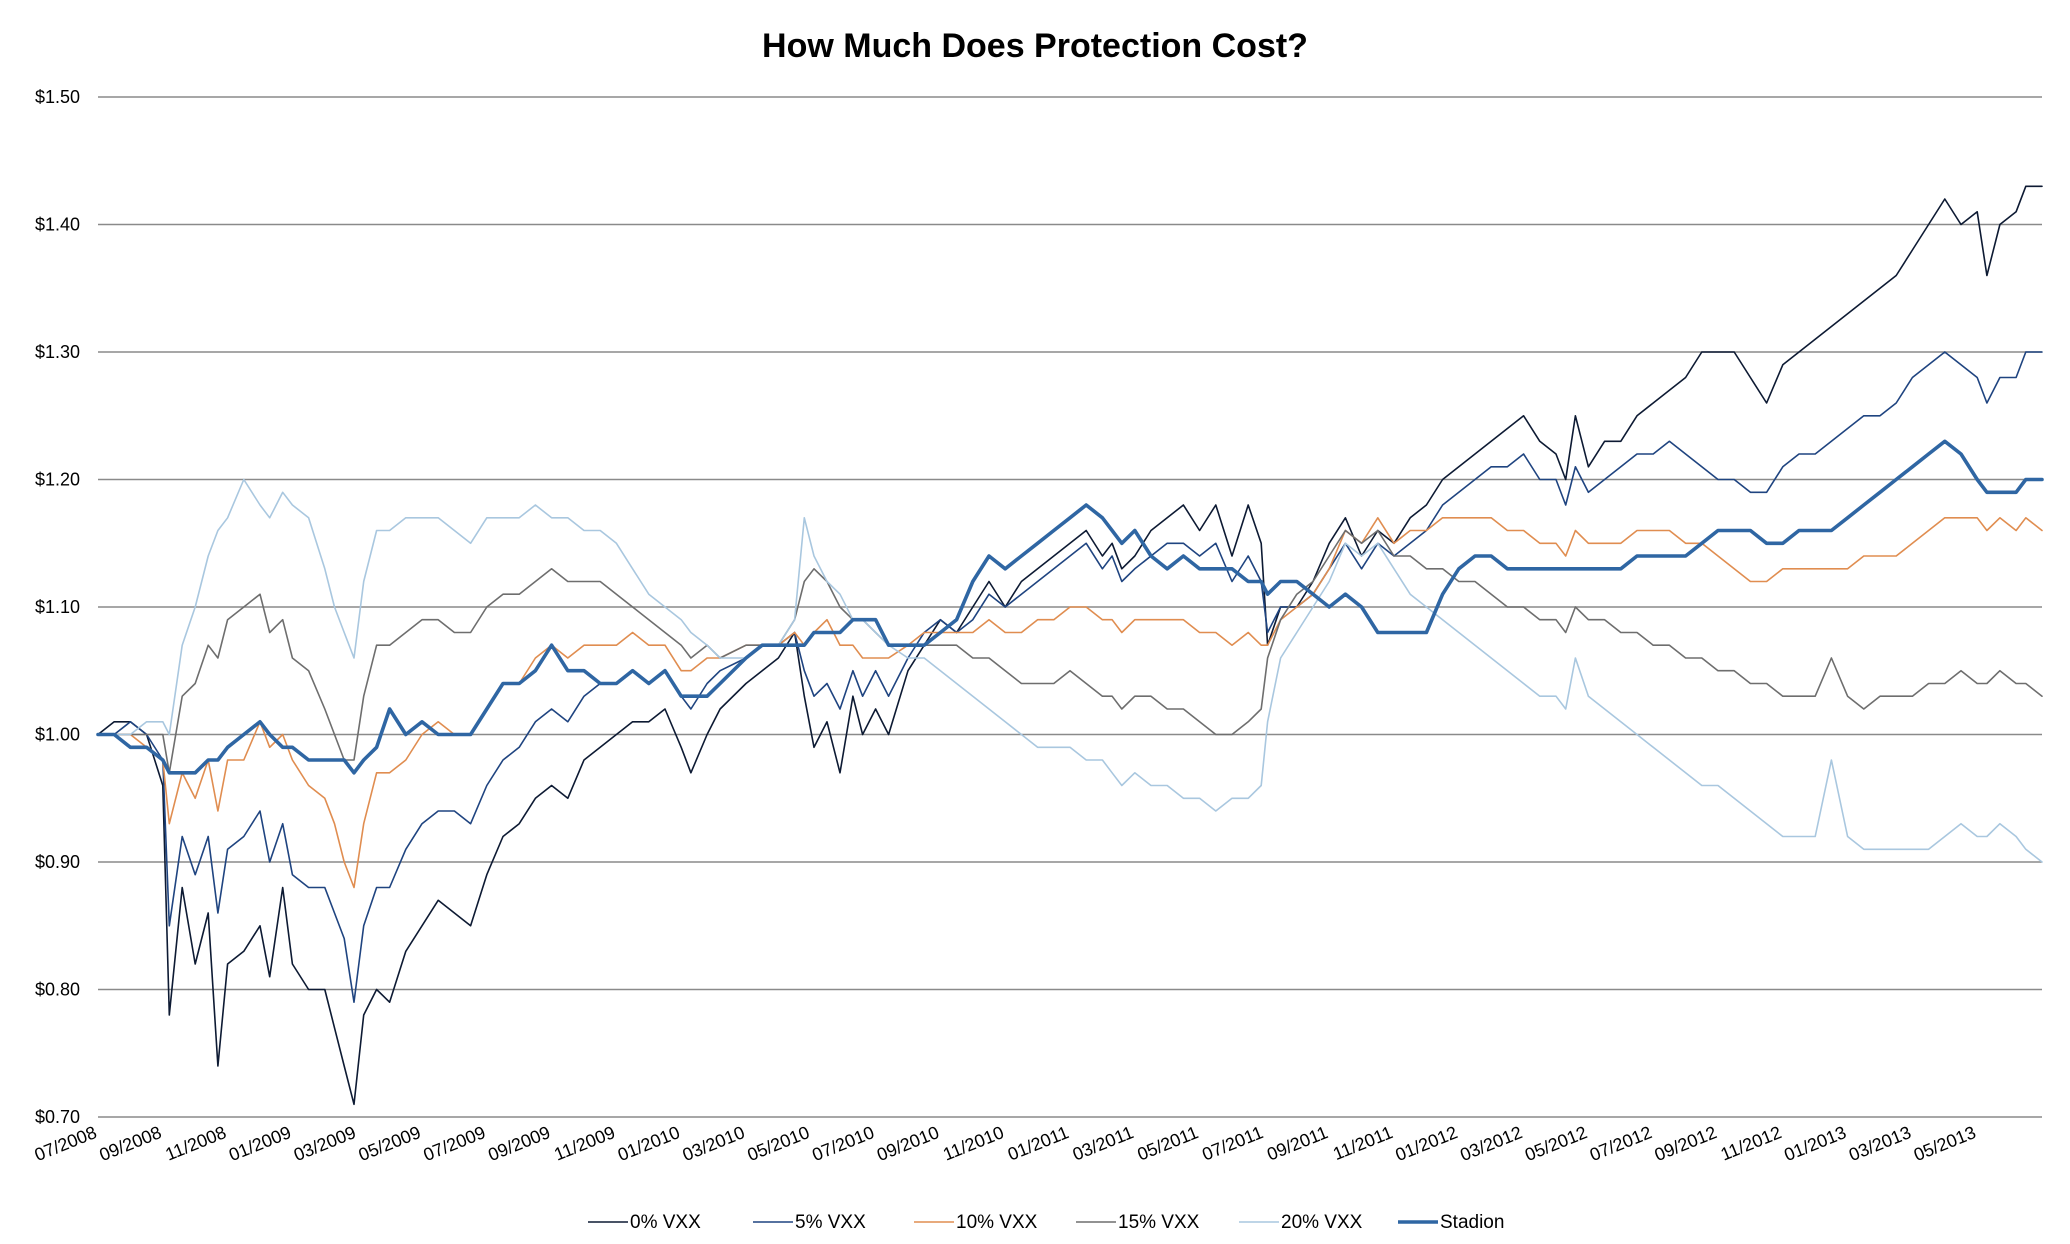  What do you see at coordinates (1168, 1143) in the screenshot?
I see `x-tick-label: 05/2011` at bounding box center [1168, 1143].